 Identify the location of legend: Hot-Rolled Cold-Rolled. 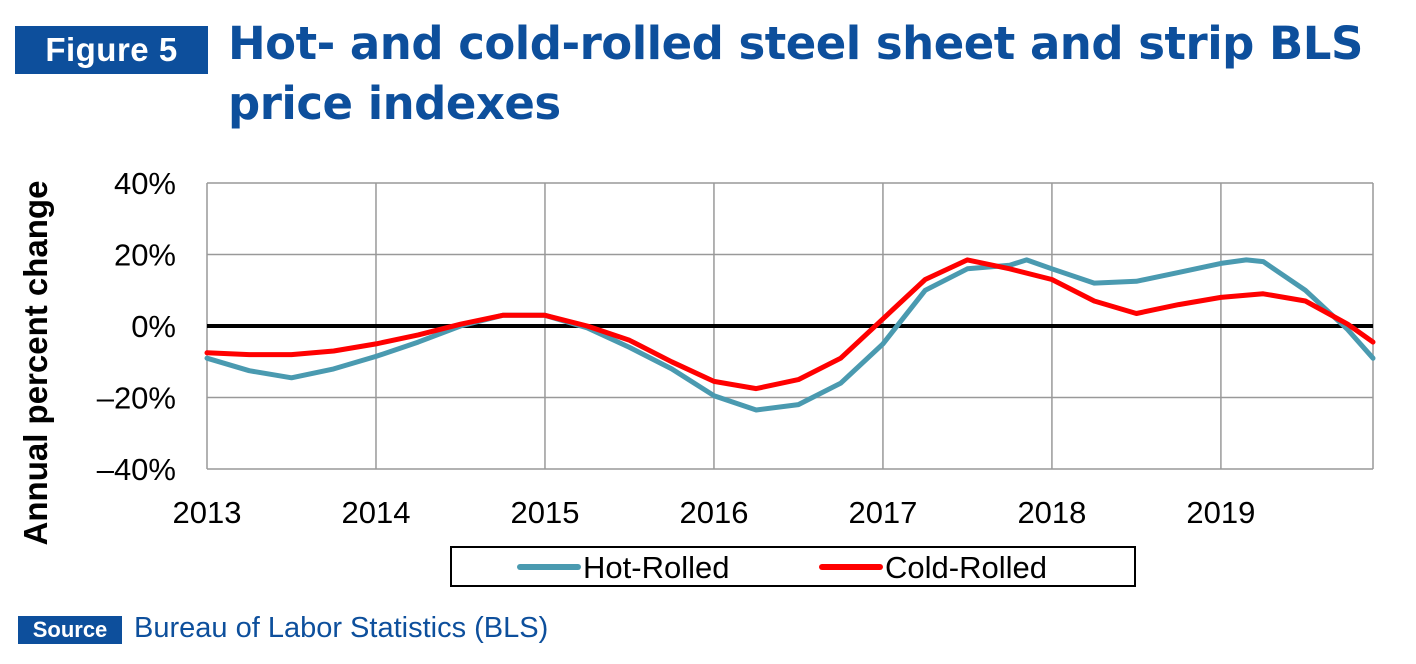
(793, 566).